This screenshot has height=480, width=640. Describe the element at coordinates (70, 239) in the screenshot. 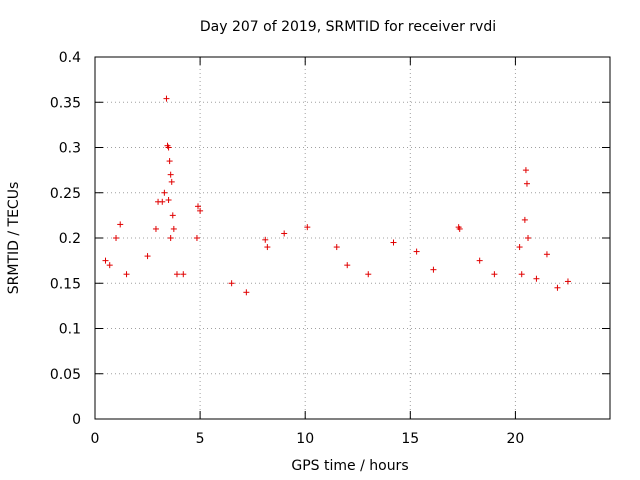

I see `y-tick-label: 0.2` at that location.